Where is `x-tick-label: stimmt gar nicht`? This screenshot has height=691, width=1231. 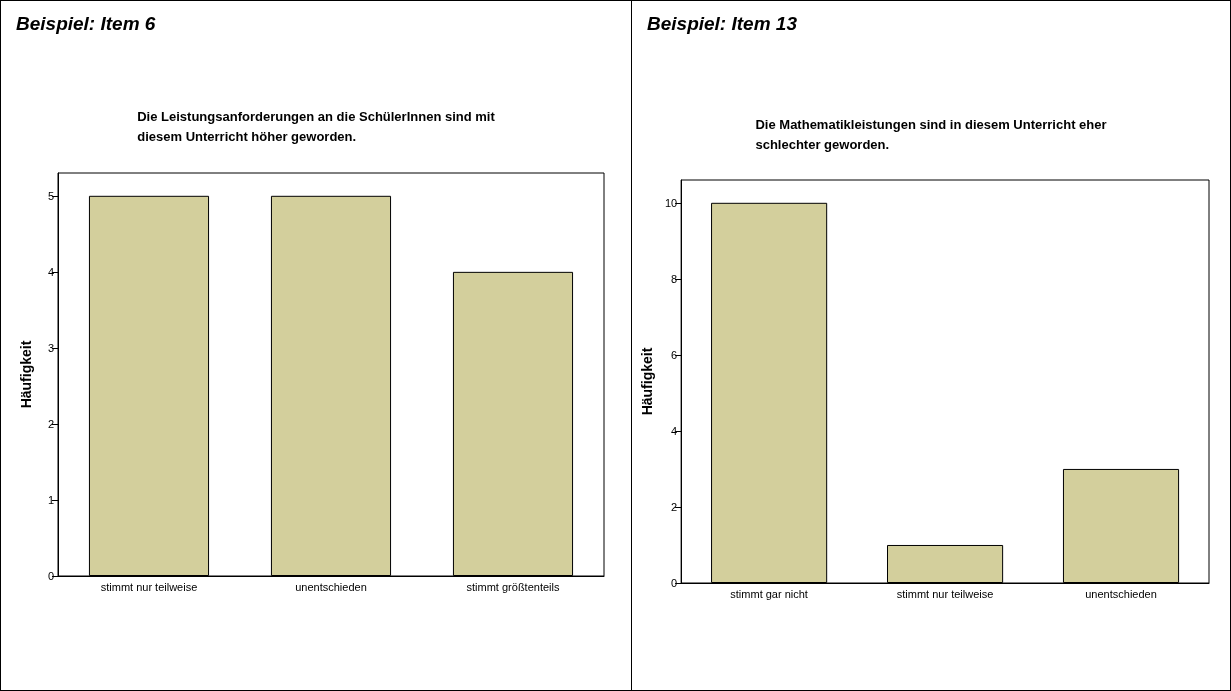 x-tick-label: stimmt gar nicht is located at coordinates (769, 593).